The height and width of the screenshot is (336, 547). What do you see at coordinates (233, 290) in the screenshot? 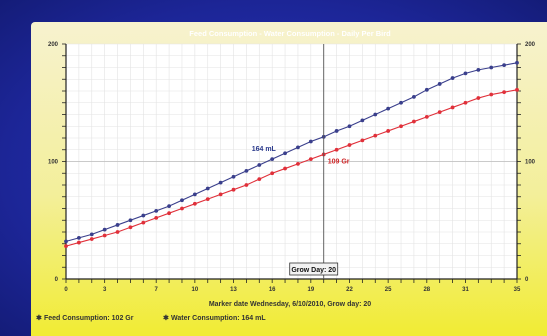
I see `x-tick-label: 13` at bounding box center [233, 290].